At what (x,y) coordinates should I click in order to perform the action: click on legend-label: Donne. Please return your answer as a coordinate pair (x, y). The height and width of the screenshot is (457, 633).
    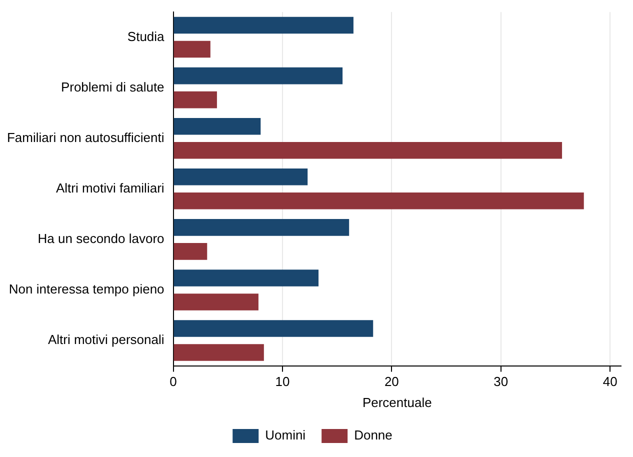
    Looking at the image, I should click on (373, 435).